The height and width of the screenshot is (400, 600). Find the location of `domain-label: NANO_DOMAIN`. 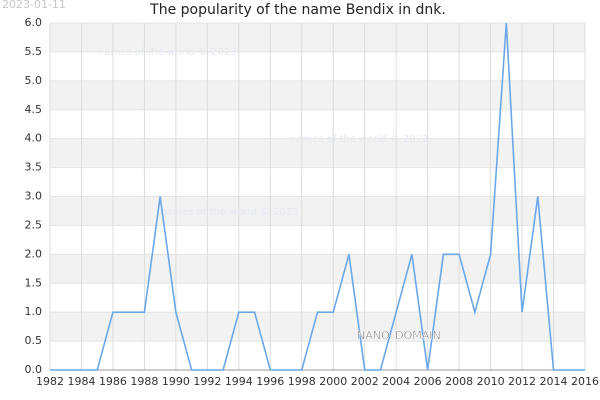

domain-label: NANO_DOMAIN is located at coordinates (399, 335).